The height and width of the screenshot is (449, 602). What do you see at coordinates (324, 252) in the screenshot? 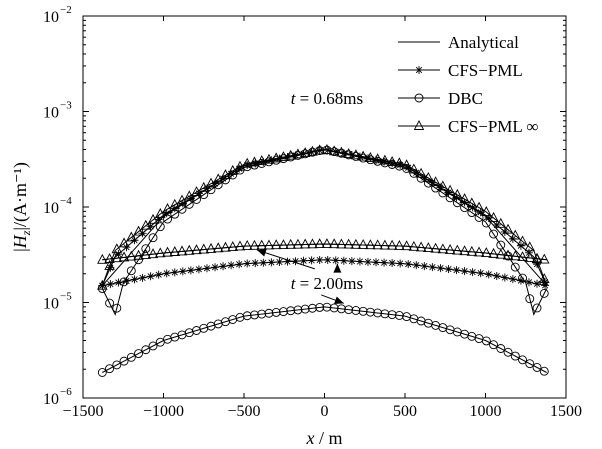
I see `series-line` at bounding box center [324, 252].